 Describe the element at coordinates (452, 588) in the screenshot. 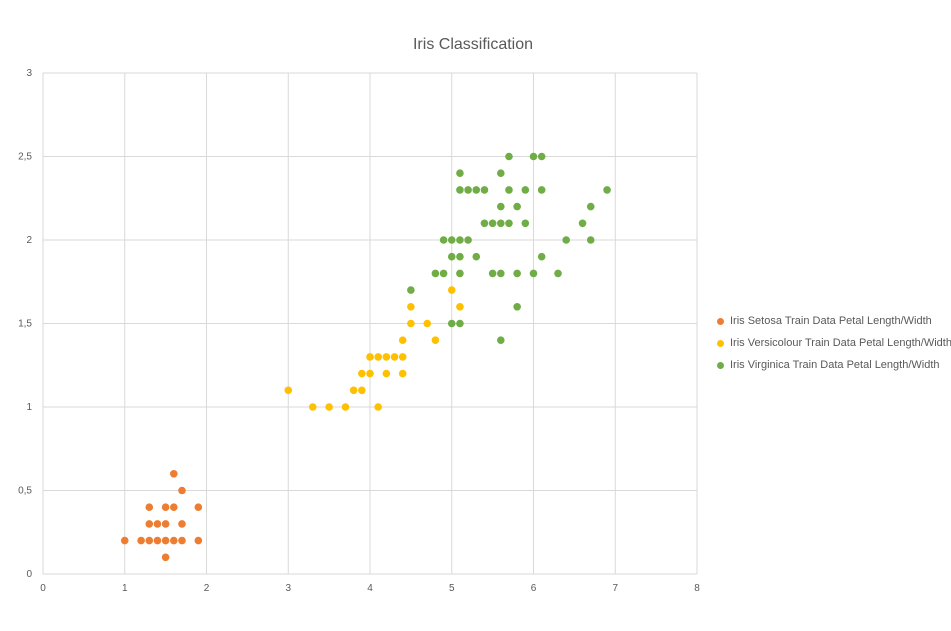

I see `x-tick-label: 5` at that location.